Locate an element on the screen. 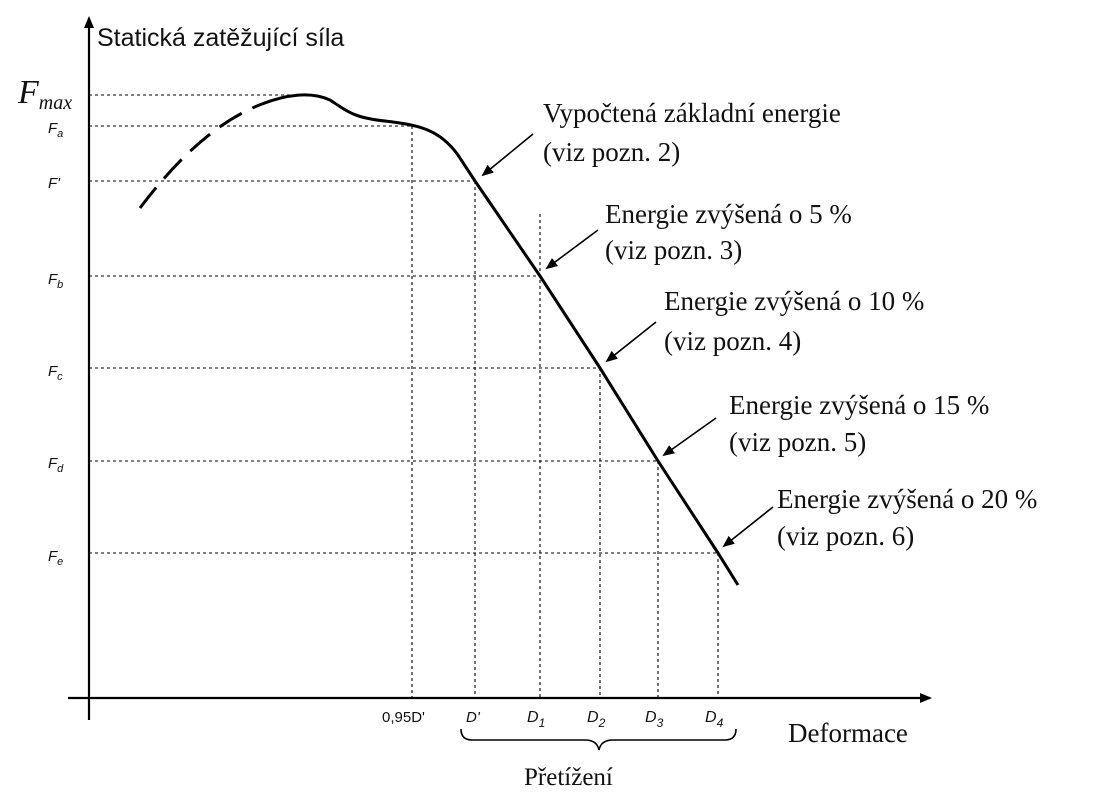 The height and width of the screenshot is (794, 1103). label-fd: Fd is located at coordinates (56, 465).